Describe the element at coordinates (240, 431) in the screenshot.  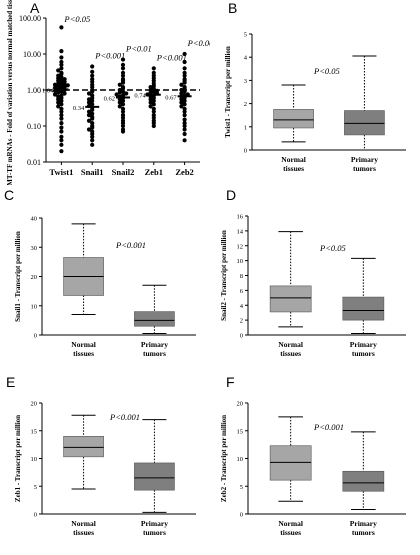
I see `y-tick-label: 15` at that location.